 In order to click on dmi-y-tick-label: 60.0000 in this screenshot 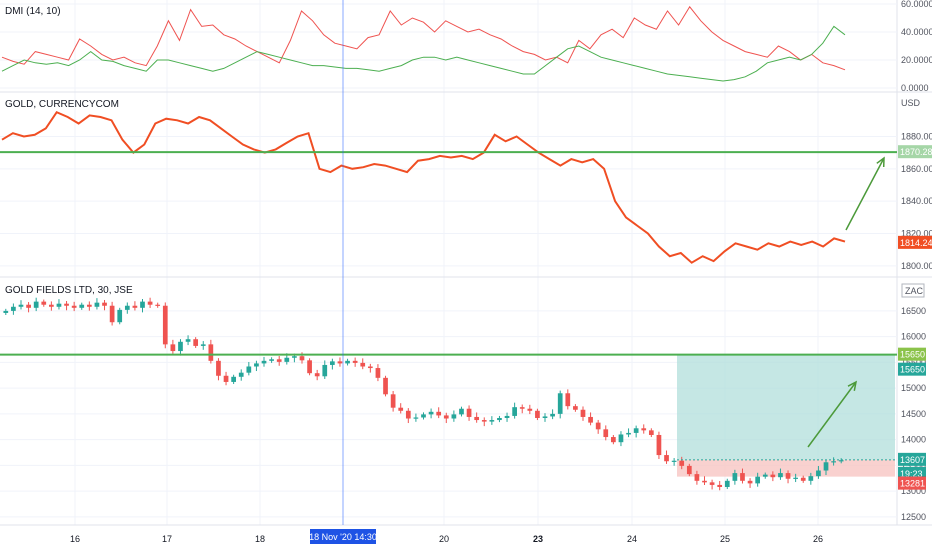, I will do `click(916, 4)`.